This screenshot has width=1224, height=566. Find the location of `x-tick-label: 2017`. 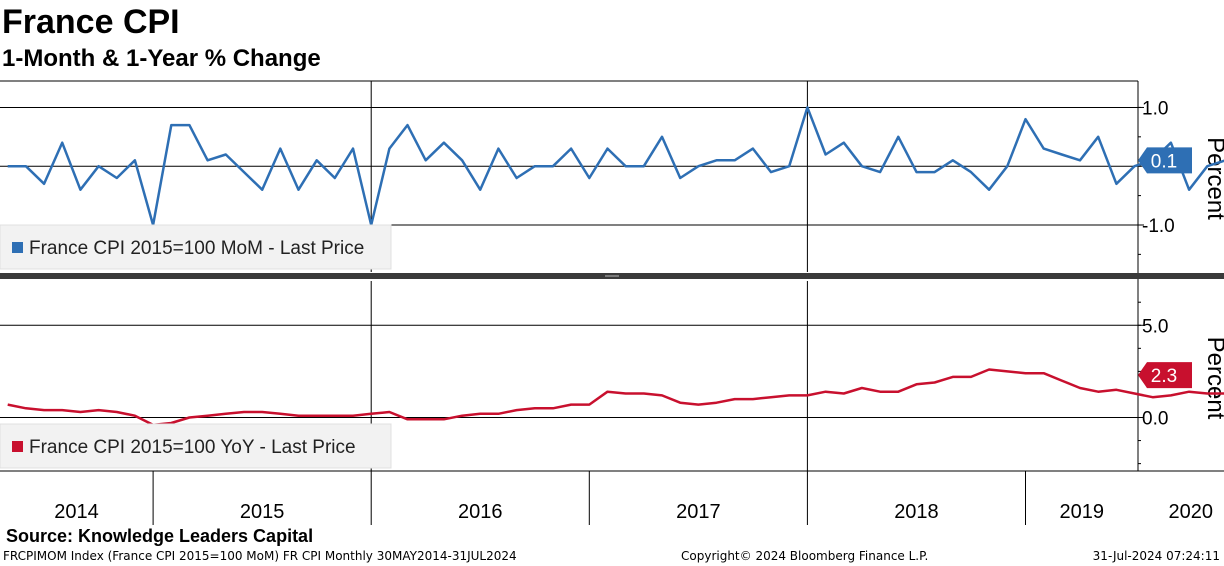

x-tick-label: 2017 is located at coordinates (698, 512).